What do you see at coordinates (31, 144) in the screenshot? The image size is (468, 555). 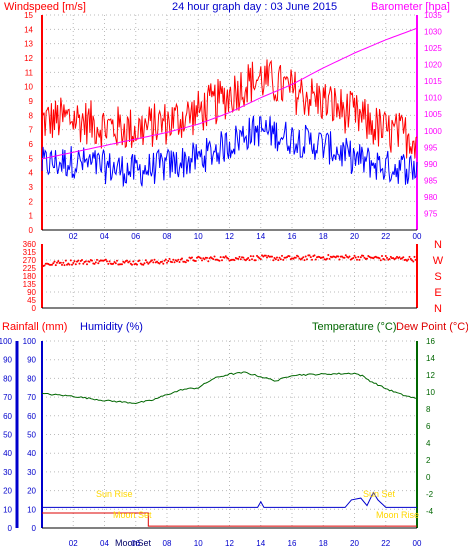 I see `y-tick-label: 6` at bounding box center [31, 144].